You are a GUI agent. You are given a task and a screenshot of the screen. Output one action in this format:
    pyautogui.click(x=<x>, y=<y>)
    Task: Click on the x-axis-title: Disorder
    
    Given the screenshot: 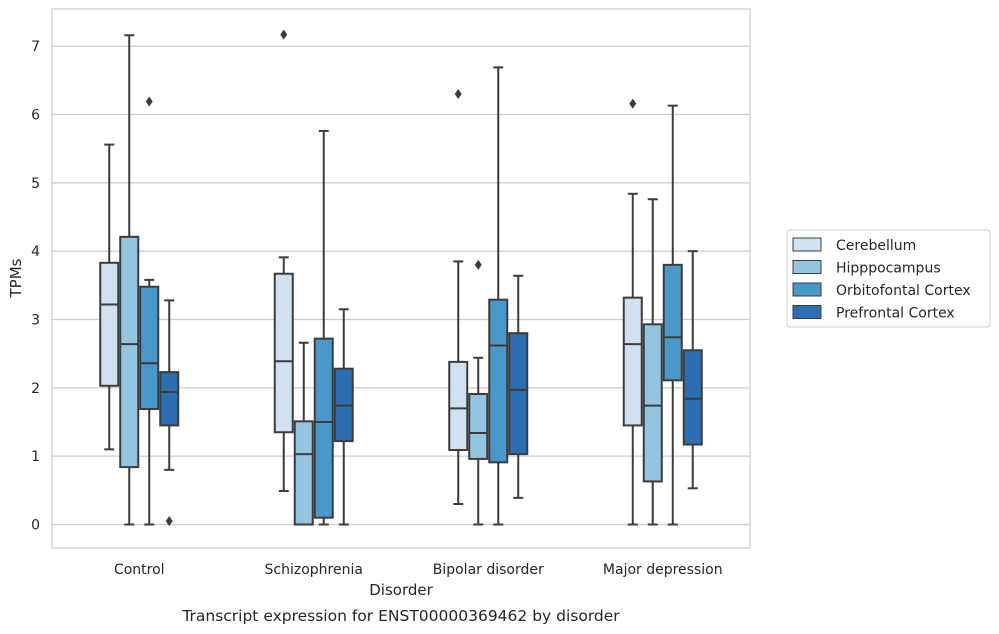 What is the action you would take?
    pyautogui.click(x=401, y=590)
    